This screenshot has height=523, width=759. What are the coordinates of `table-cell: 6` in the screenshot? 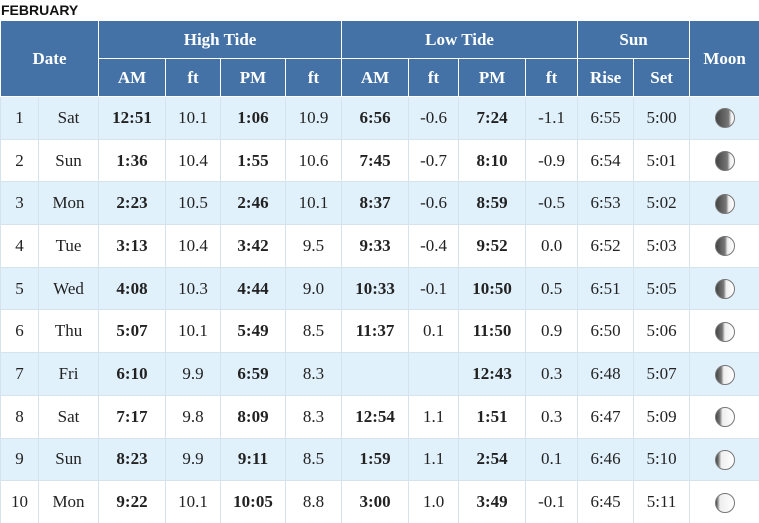 It's located at (19, 331).